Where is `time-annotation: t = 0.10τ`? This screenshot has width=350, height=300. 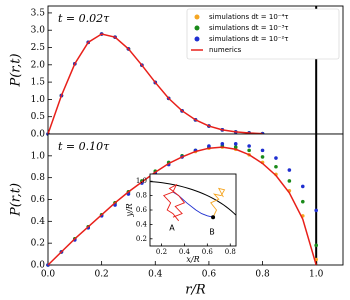 time-annotation: t = 0.10τ is located at coordinates (84, 146).